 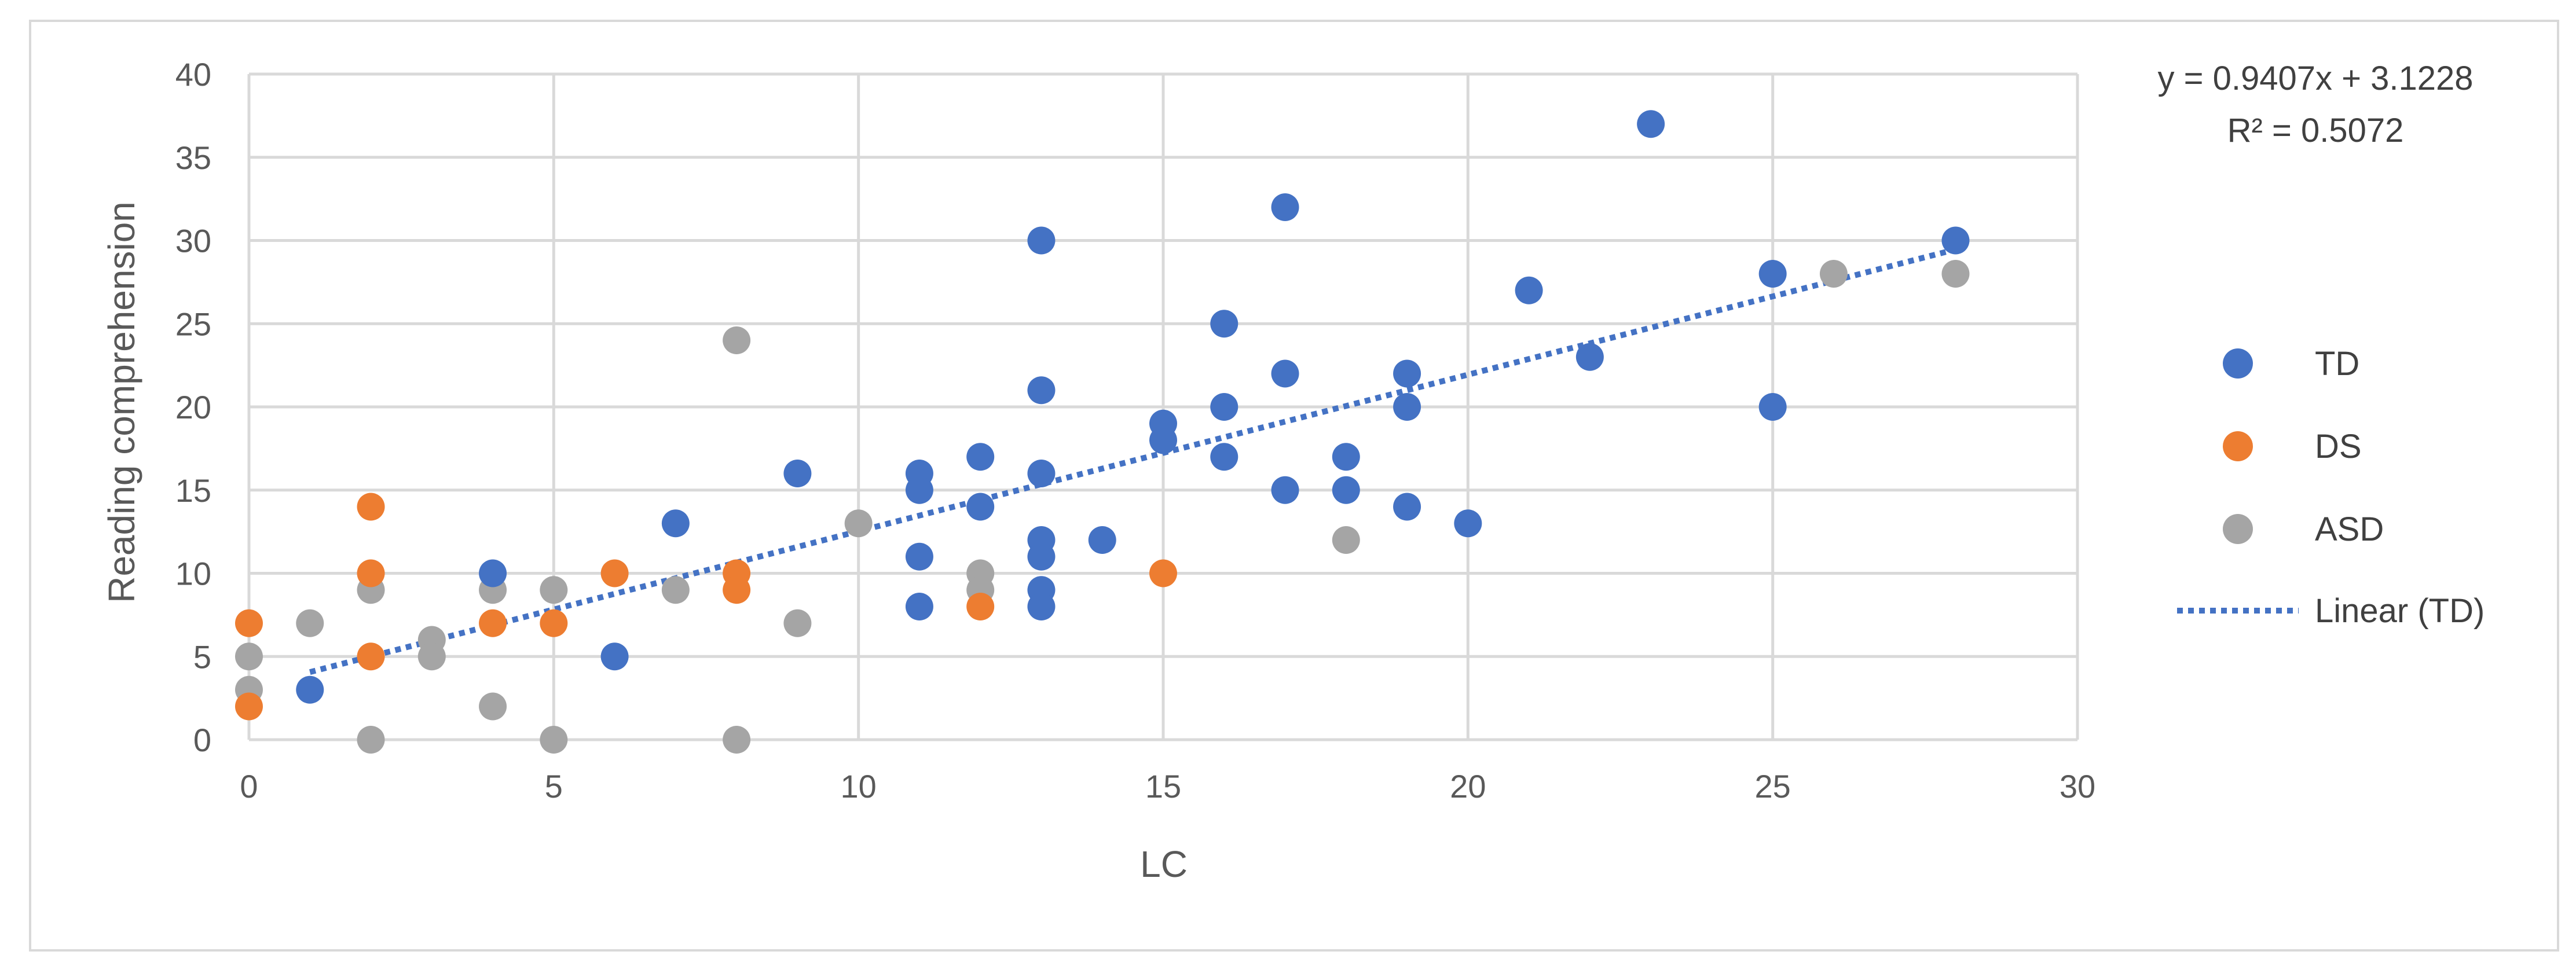 I want to click on x-tick-label: 0, so click(x=249, y=786).